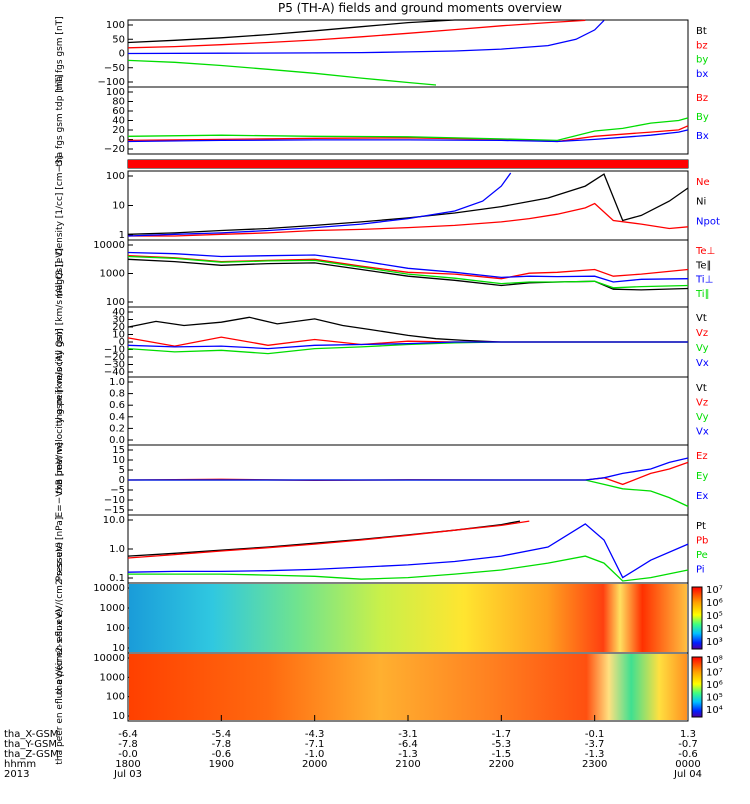 The image size is (750, 804). What do you see at coordinates (702, 98) in the screenshot?
I see `legend-label: Bz` at bounding box center [702, 98].